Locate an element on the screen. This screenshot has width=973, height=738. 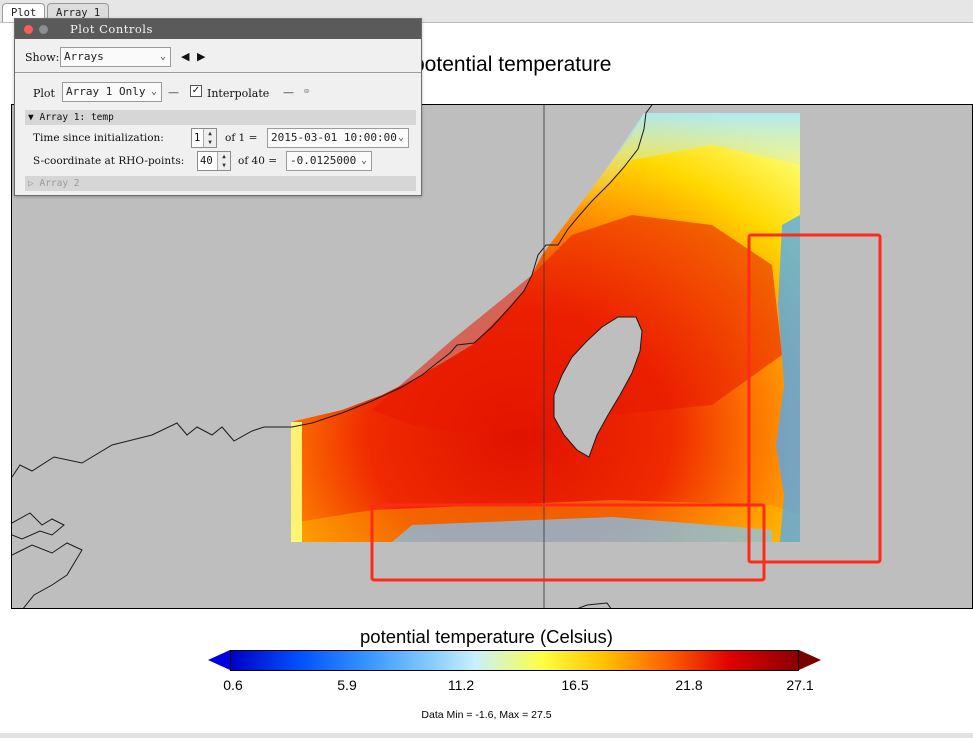
highlight-box-east is located at coordinates (814, 398).